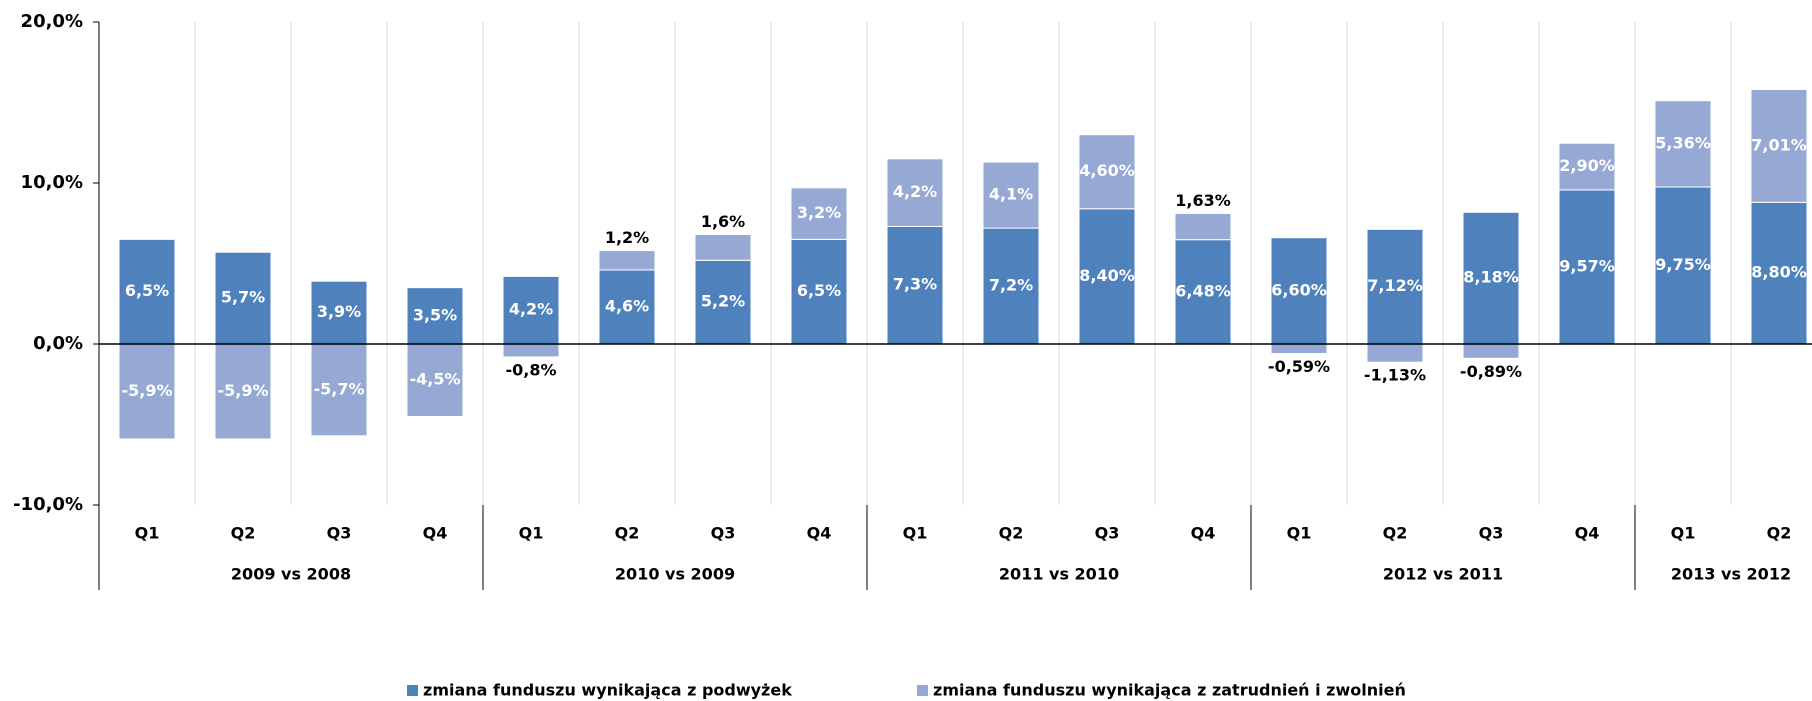 This screenshot has height=701, width=1812. I want to click on data-label: -5,7%, so click(338, 388).